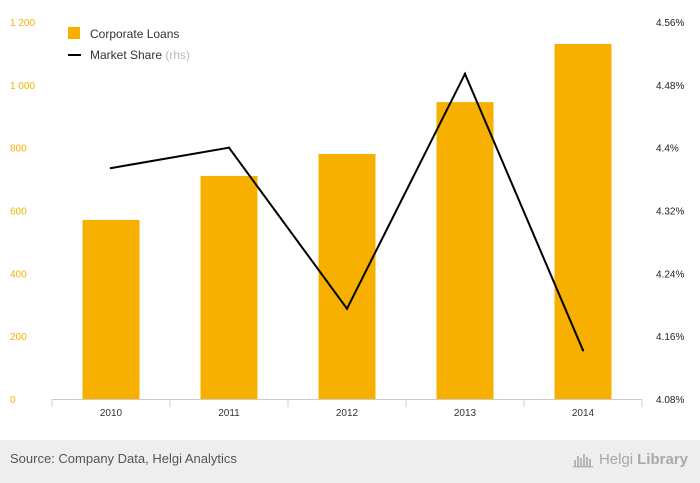 The image size is (700, 483). Describe the element at coordinates (229, 413) in the screenshot. I see `x-axis-tick-label: 2011` at that location.